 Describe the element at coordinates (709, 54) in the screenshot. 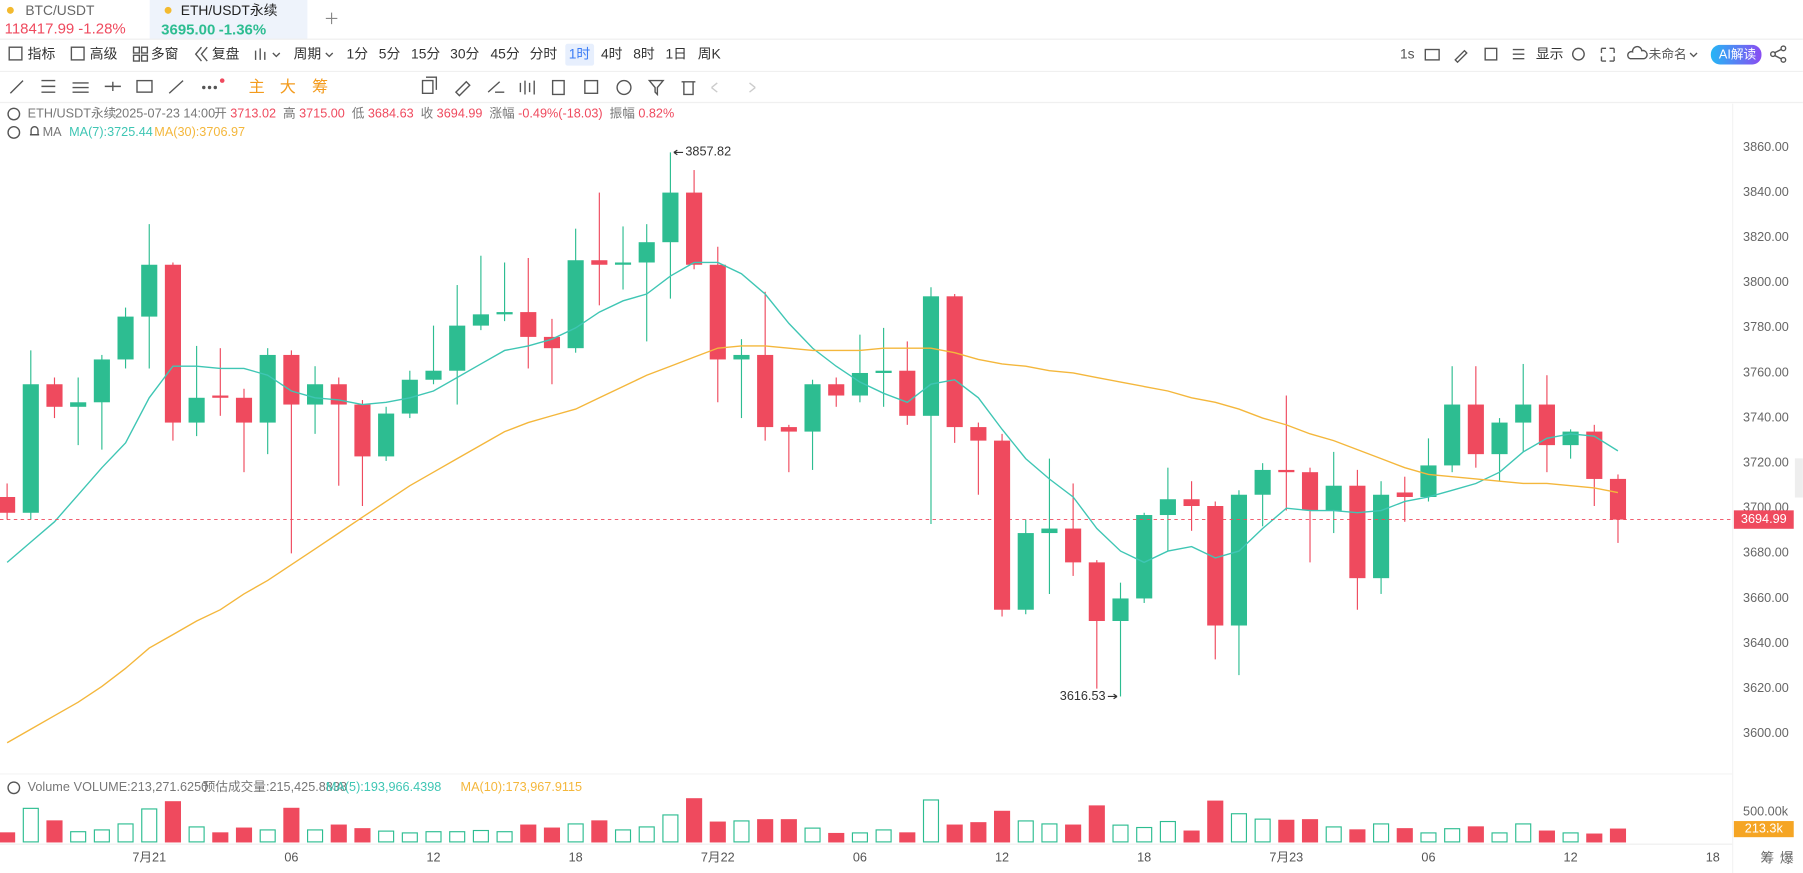

I see `period-button: 周K` at that location.